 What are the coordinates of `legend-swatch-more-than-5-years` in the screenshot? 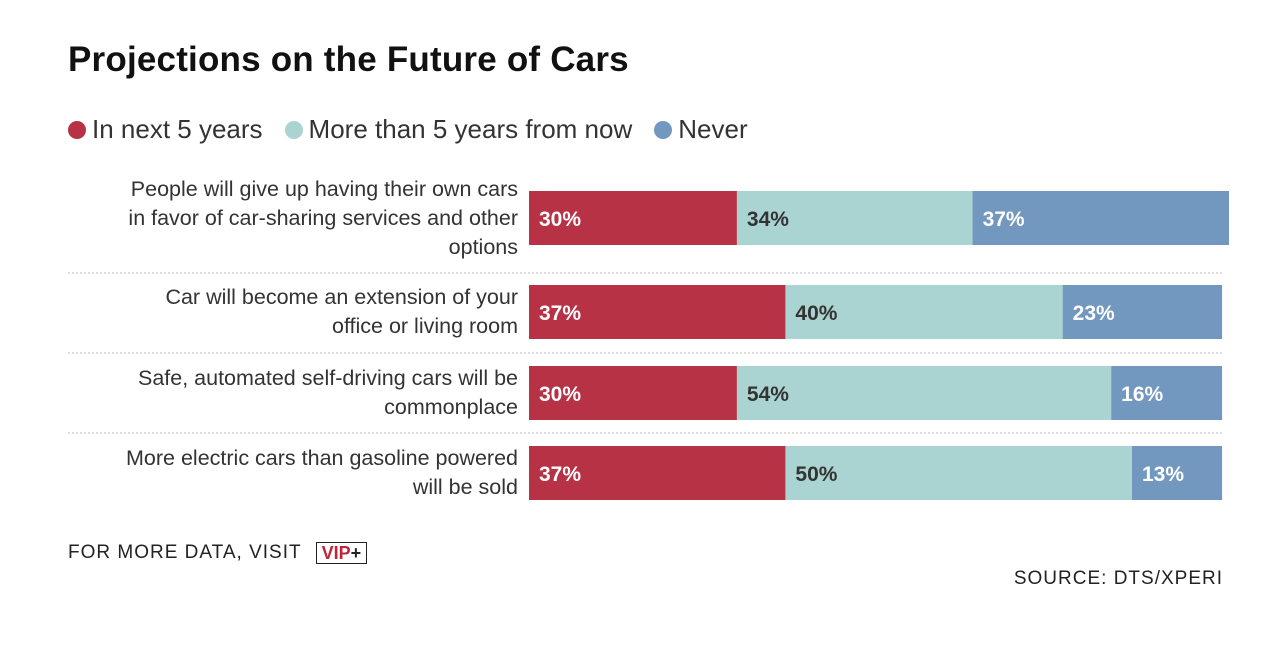 It's located at (293, 129).